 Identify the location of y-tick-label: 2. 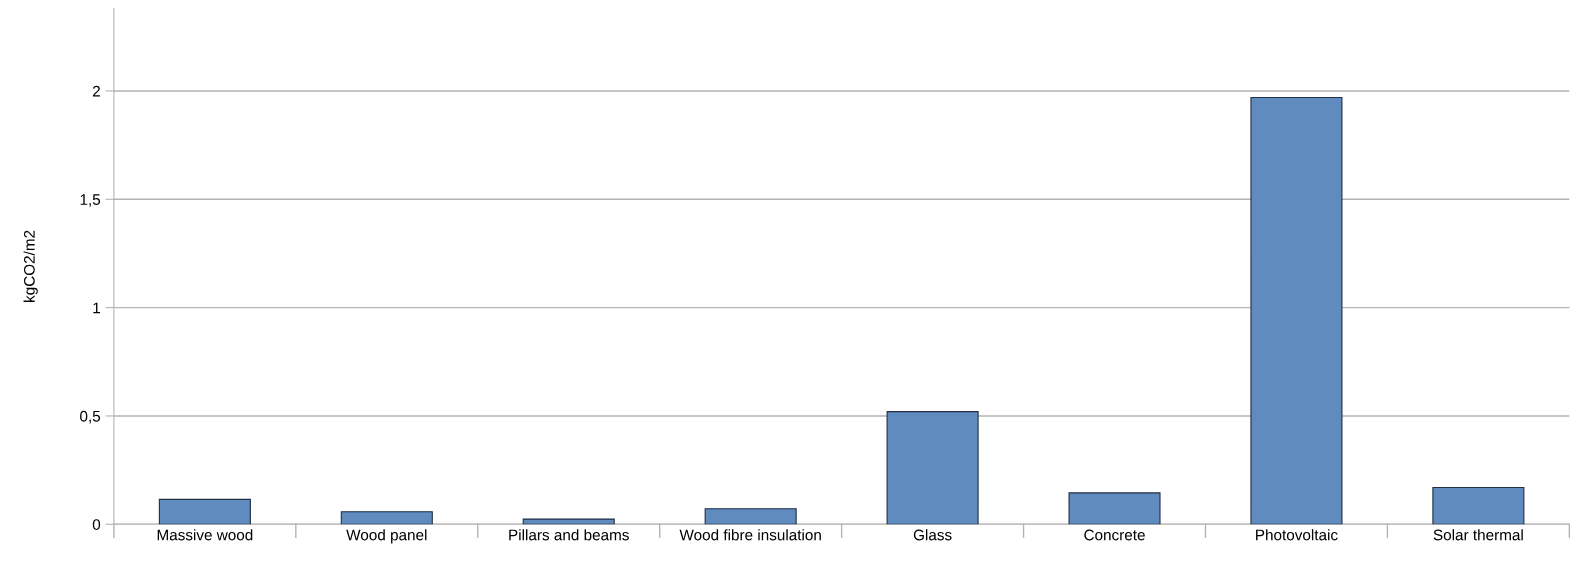
(96, 91).